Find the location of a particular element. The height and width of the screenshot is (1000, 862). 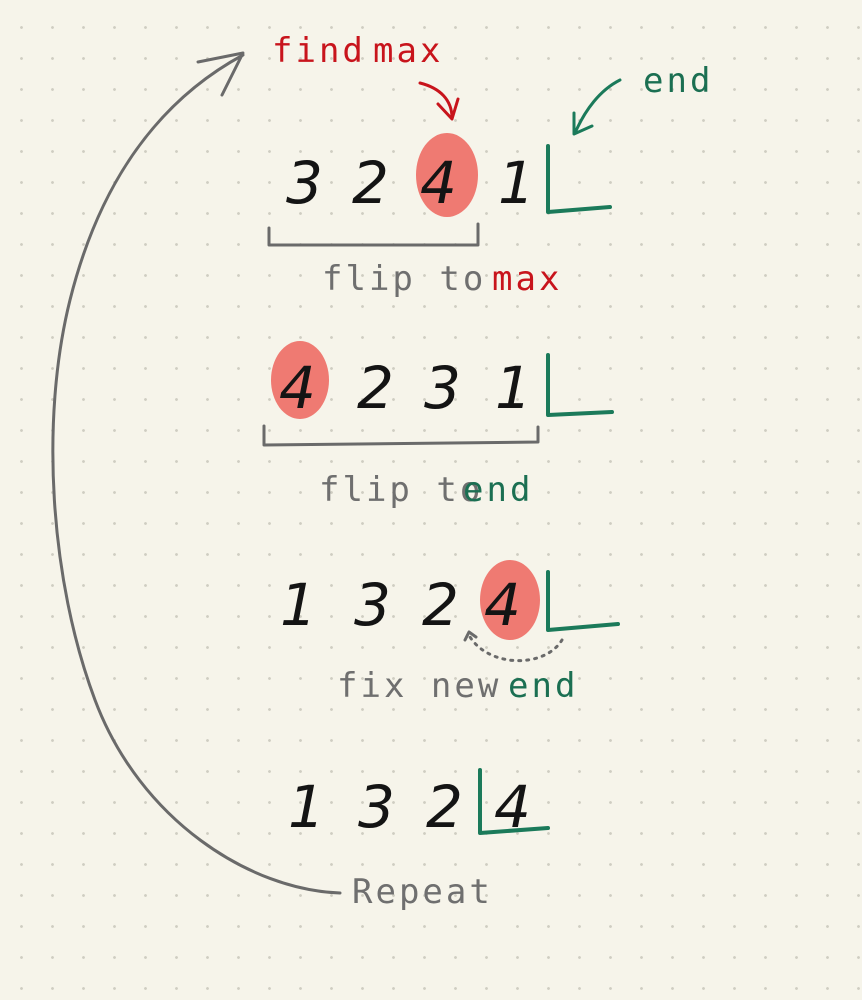

row-3: 1 3 2 4 fix new end is located at coordinates (450, 633).